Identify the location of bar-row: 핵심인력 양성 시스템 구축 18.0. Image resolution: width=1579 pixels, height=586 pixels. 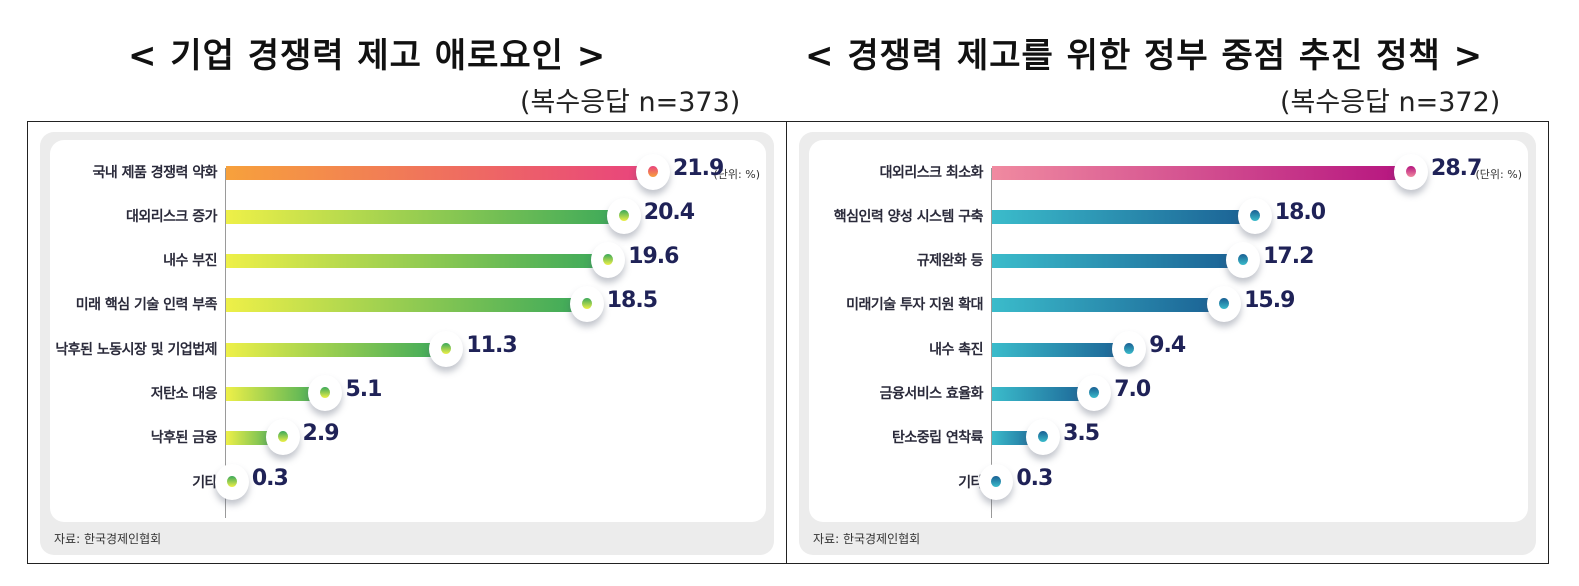
(1168, 216).